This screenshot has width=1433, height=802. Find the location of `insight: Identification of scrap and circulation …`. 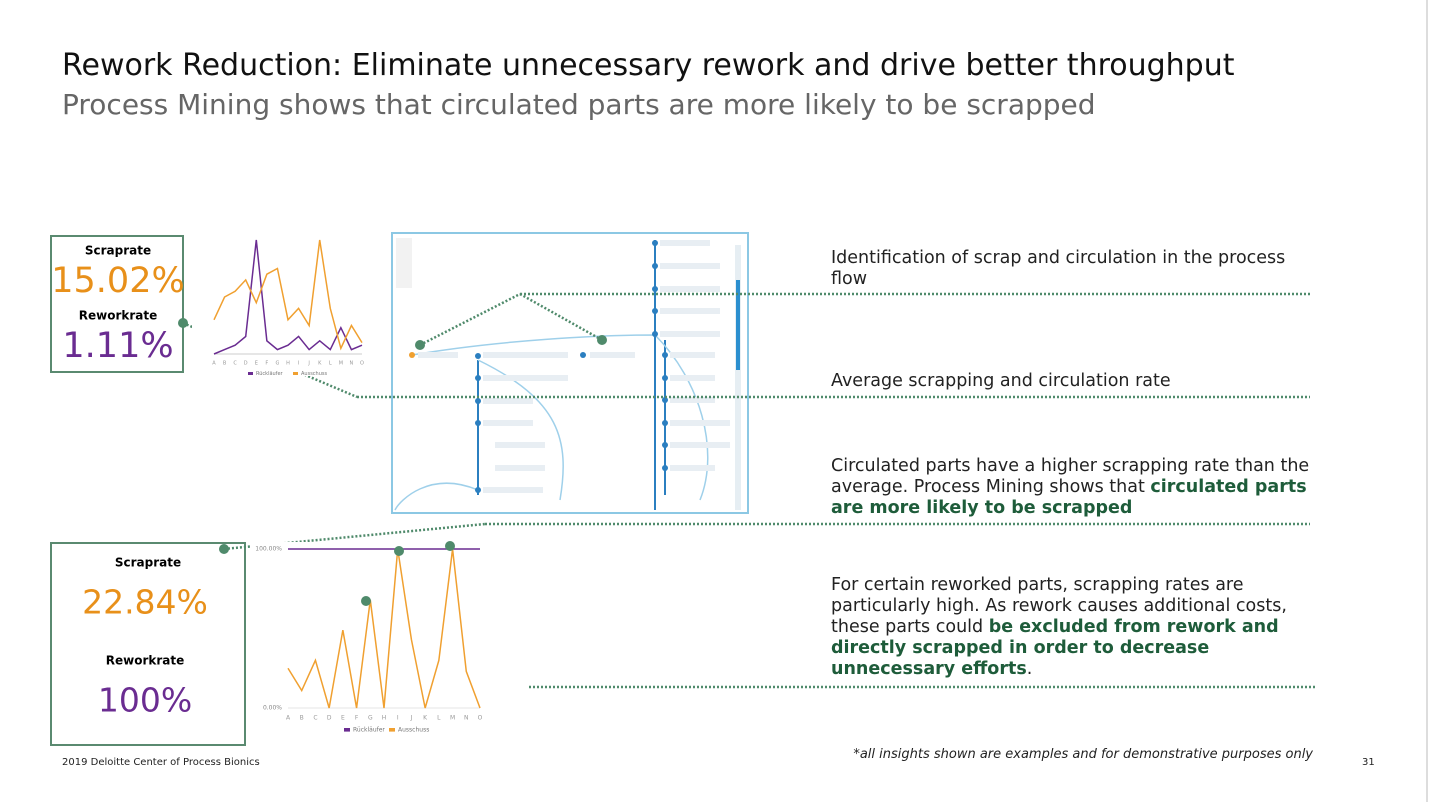

insight: Identification of scrap and circulation … is located at coordinates (1071, 269).